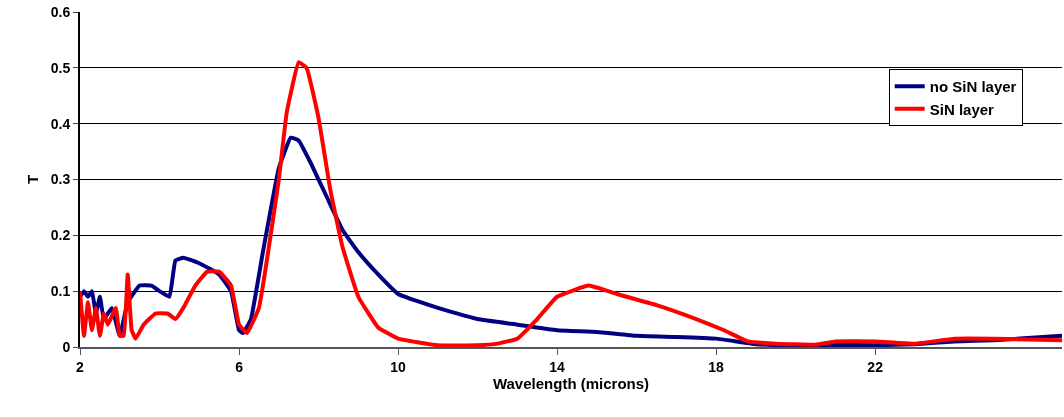  What do you see at coordinates (60, 235) in the screenshot?
I see `y-tick-label: 0.2` at bounding box center [60, 235].